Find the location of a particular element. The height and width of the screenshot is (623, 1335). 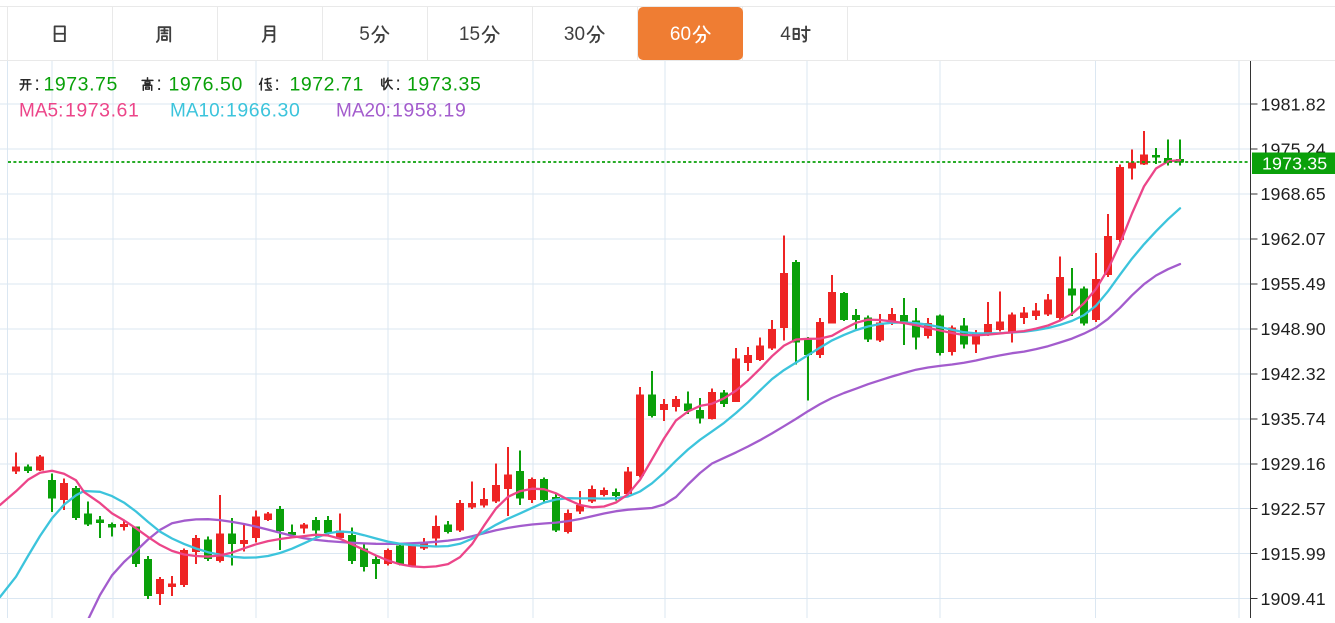

svg-text: 1962.07 is located at coordinates (1293, 239).